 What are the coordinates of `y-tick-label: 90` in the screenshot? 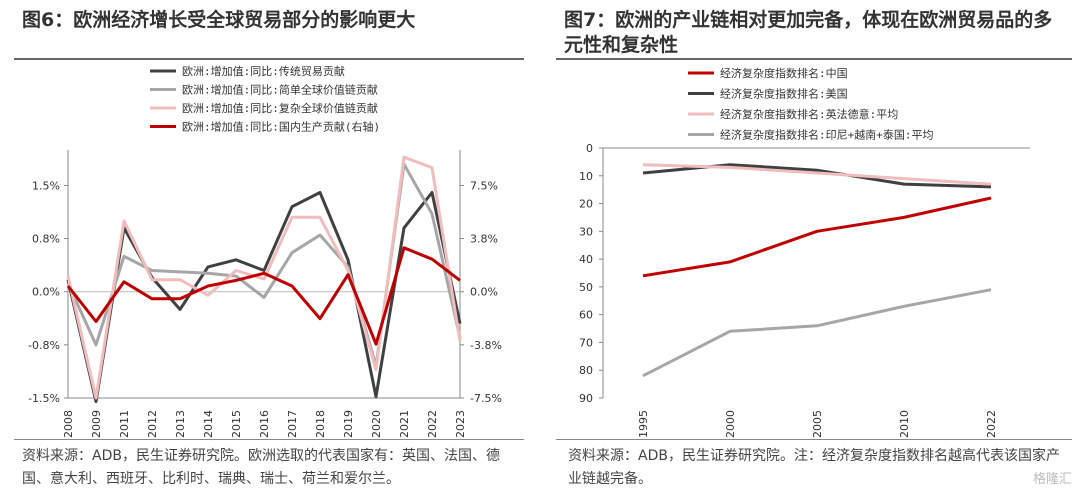 It's located at (586, 398).